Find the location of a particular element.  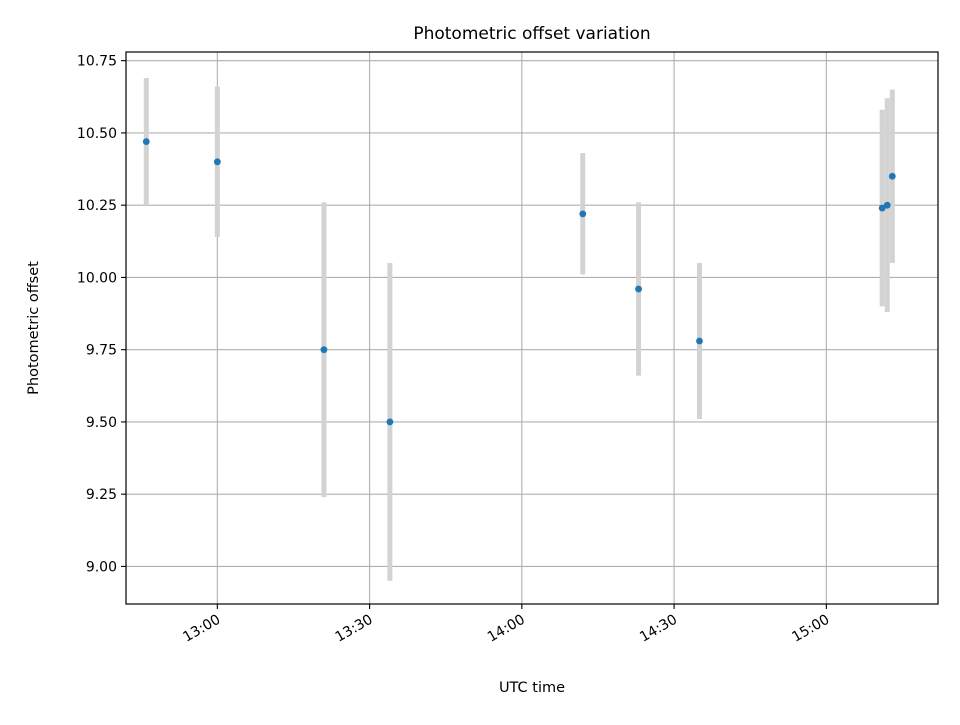

y-tick-label: 10.75 is located at coordinates (97, 62).